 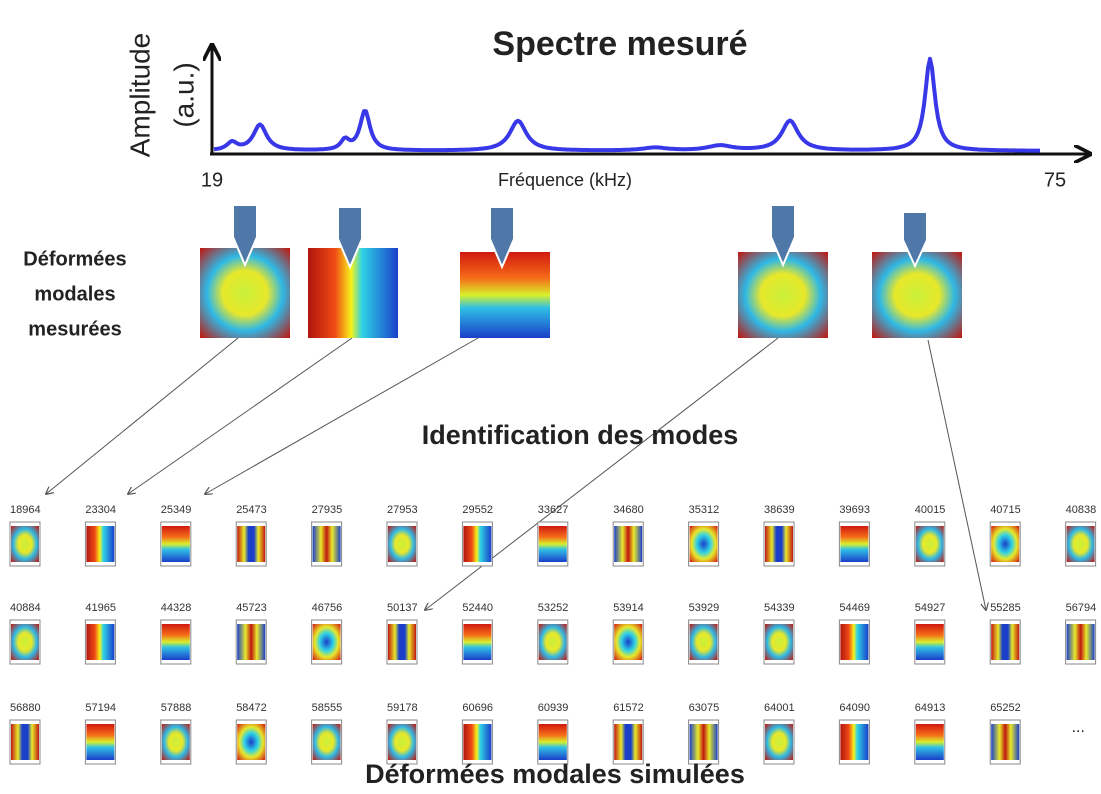 I want to click on mode-frequency: 54927, so click(x=930, y=608).